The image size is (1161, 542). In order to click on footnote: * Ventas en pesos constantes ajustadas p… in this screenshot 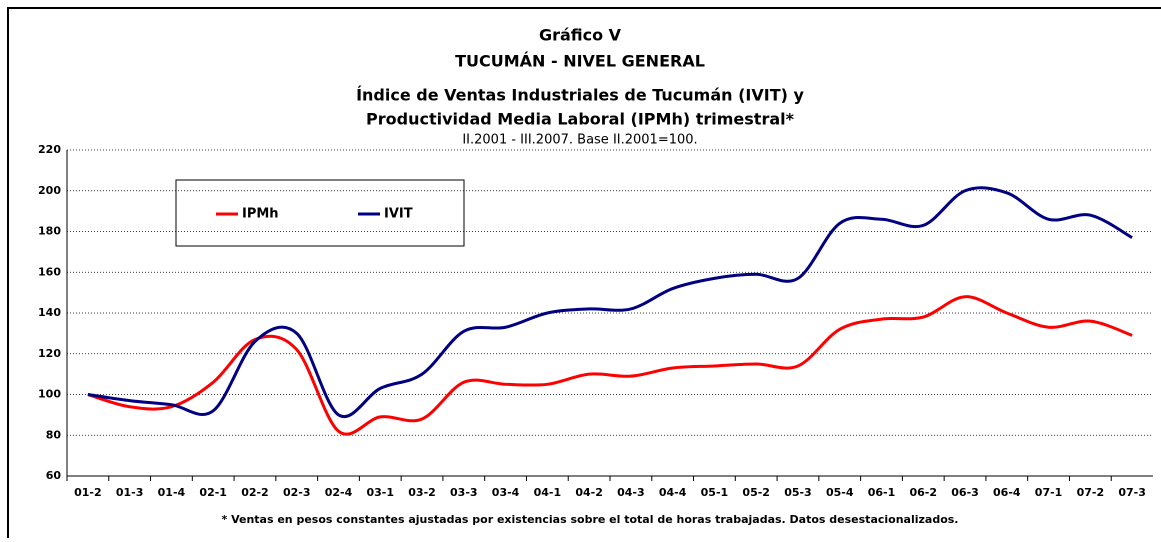, I will do `click(590, 519)`.